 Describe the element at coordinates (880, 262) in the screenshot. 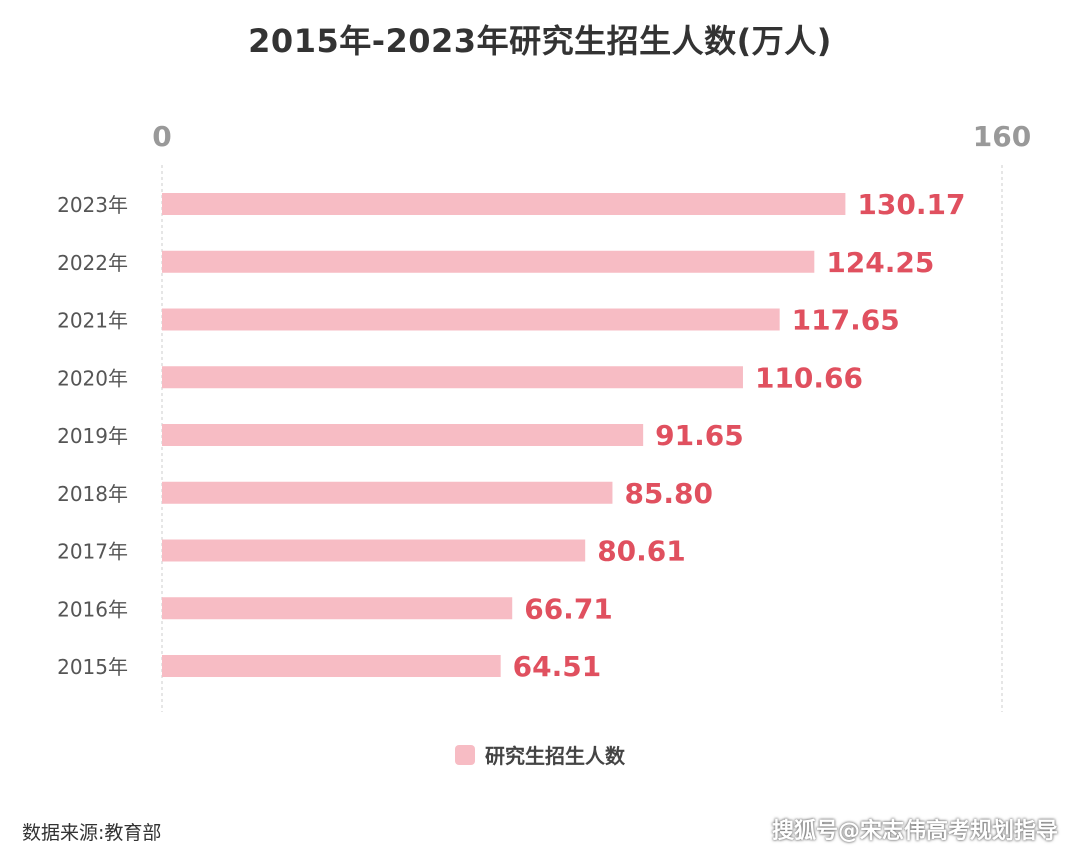

I see `data-label: 124.25` at that location.